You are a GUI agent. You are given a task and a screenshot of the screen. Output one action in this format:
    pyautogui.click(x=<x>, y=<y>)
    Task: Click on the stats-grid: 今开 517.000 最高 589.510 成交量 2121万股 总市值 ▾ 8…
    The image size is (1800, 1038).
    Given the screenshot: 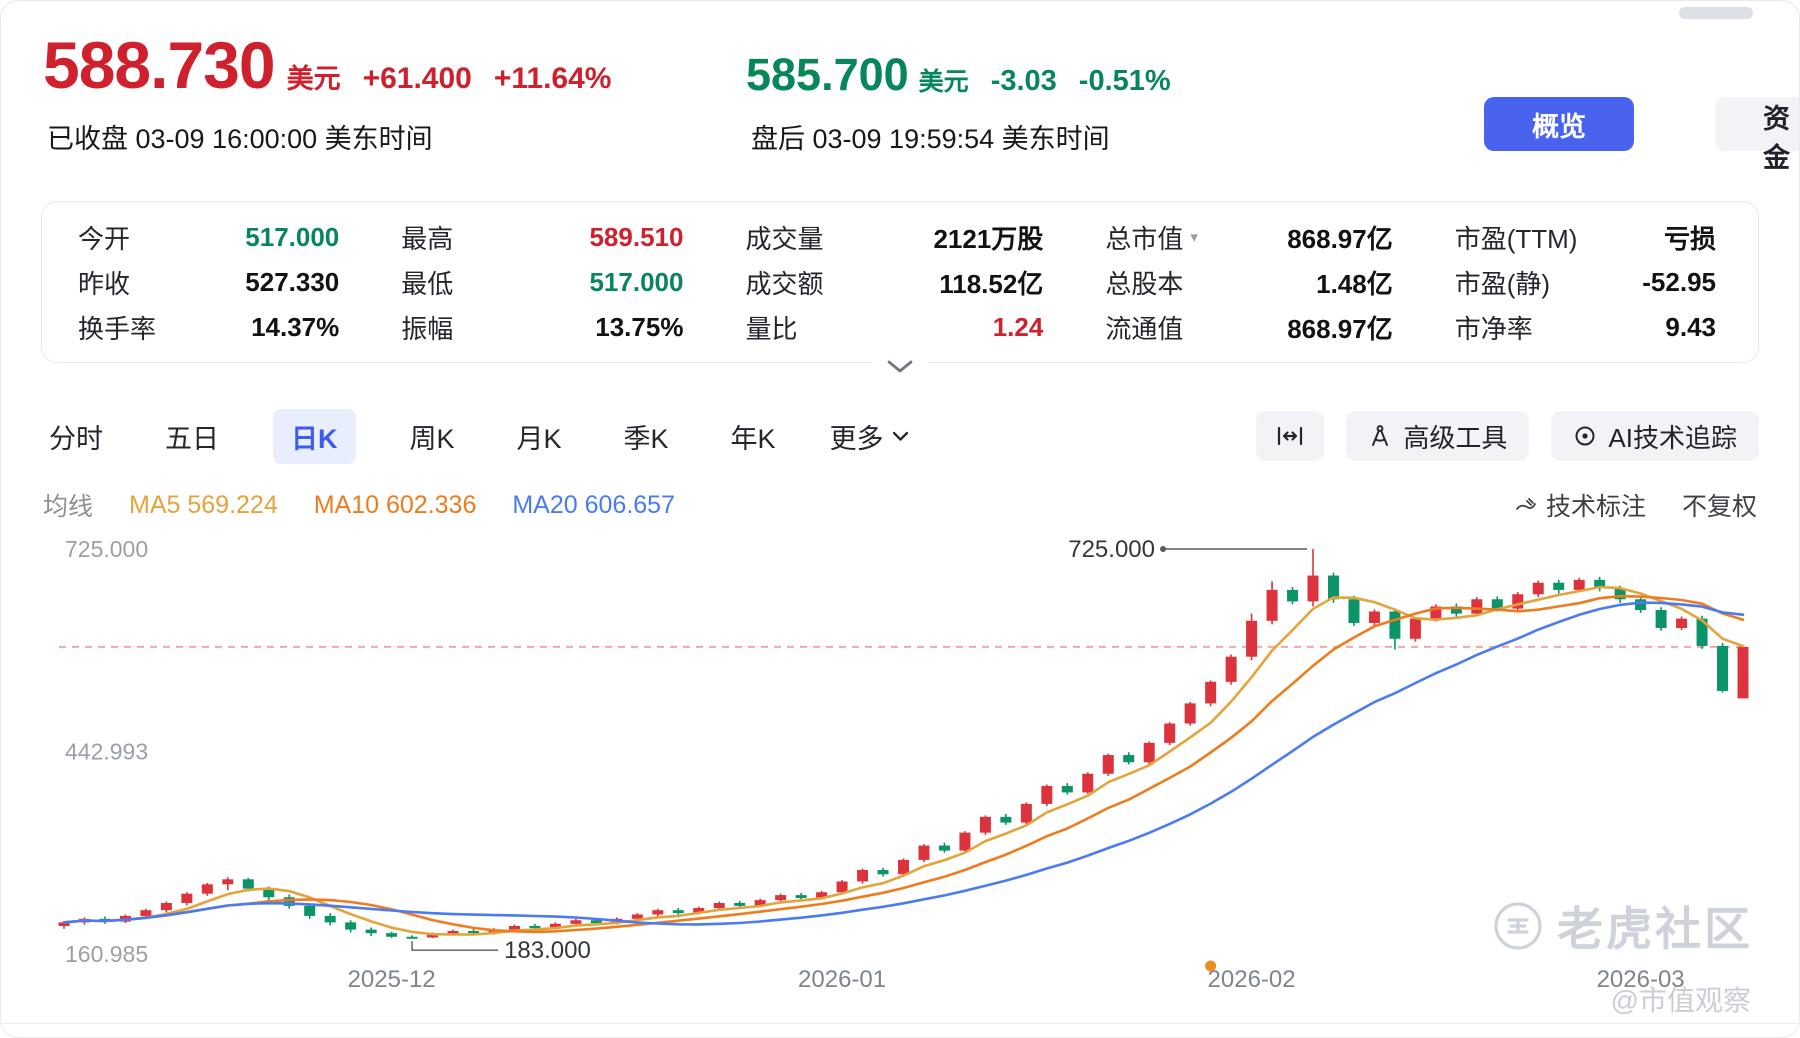 What is the action you would take?
    pyautogui.click(x=900, y=275)
    